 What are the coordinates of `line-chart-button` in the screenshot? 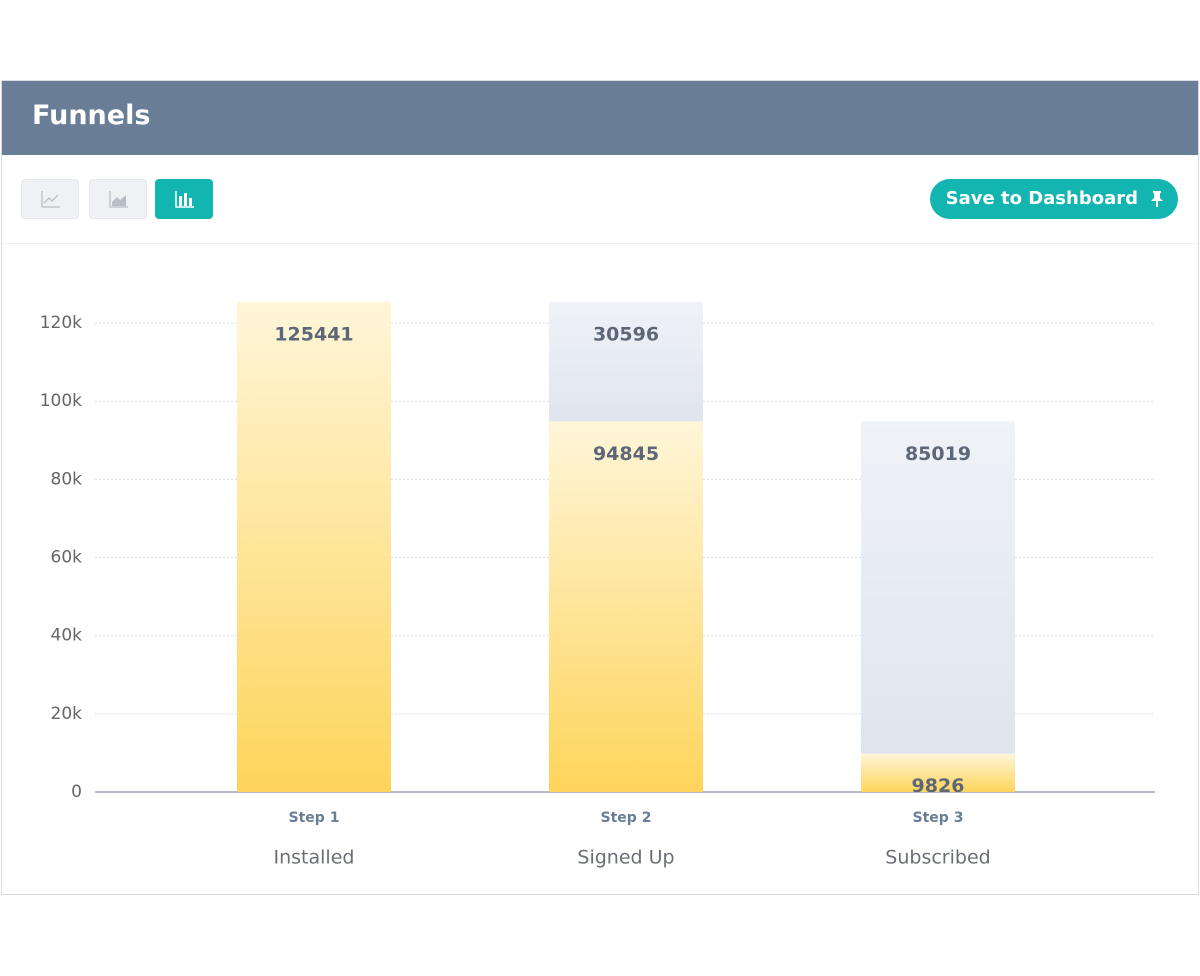 It's located at (50, 199).